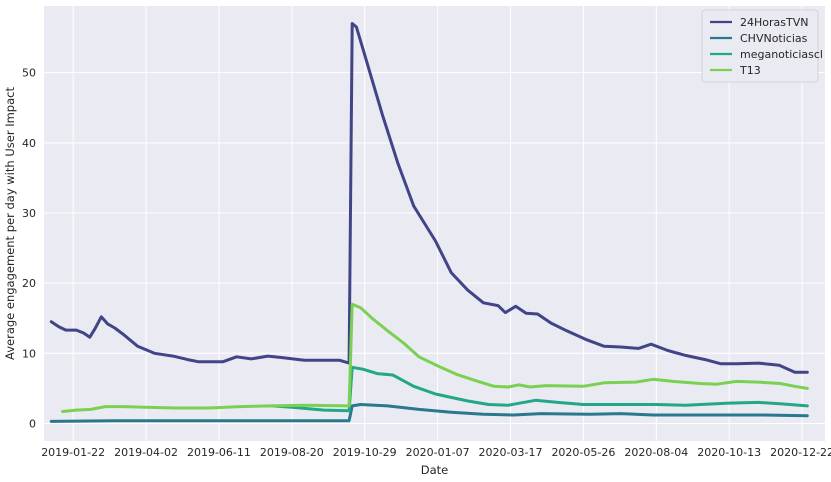 This screenshot has width=831, height=482. I want to click on y-tick-label: 20, so click(29, 283).